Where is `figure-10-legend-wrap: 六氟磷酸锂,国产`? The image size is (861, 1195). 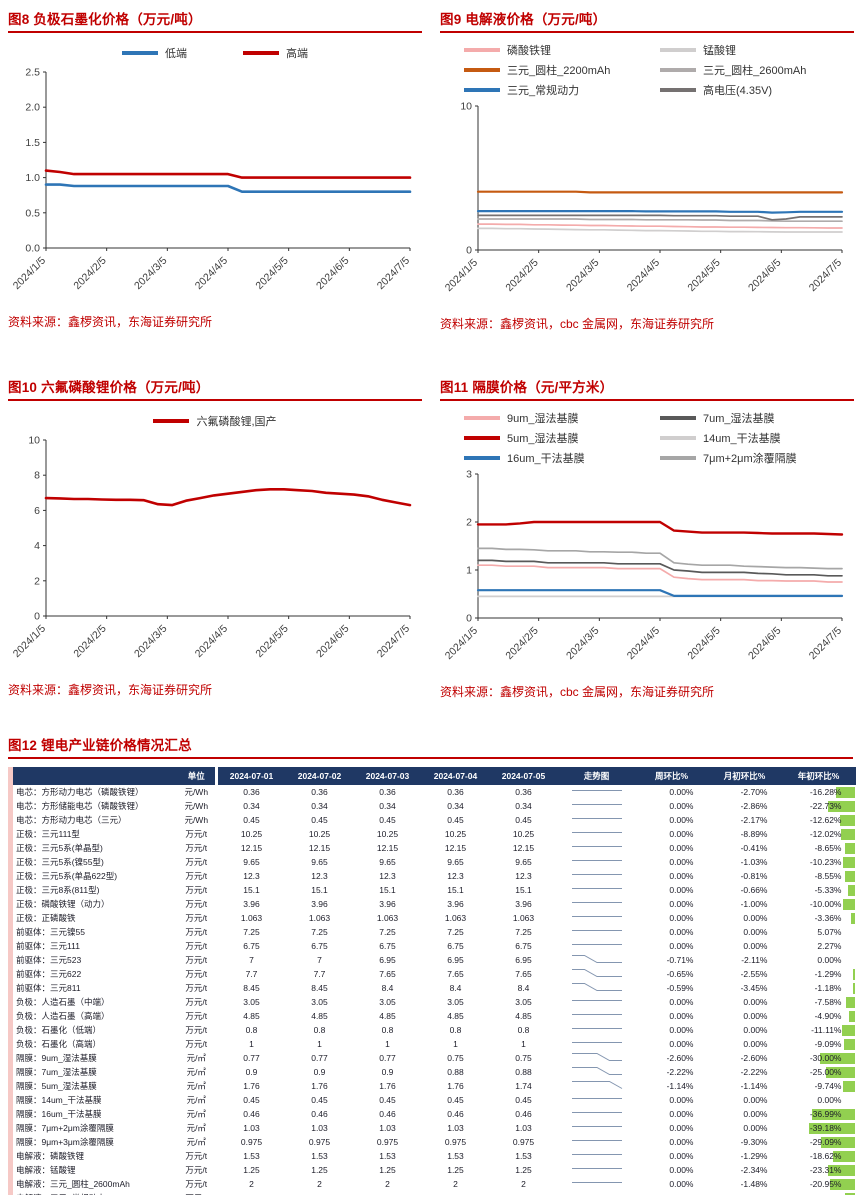
figure-10-legend-wrap: 六氟磷酸锂,国产 is located at coordinates (215, 421).